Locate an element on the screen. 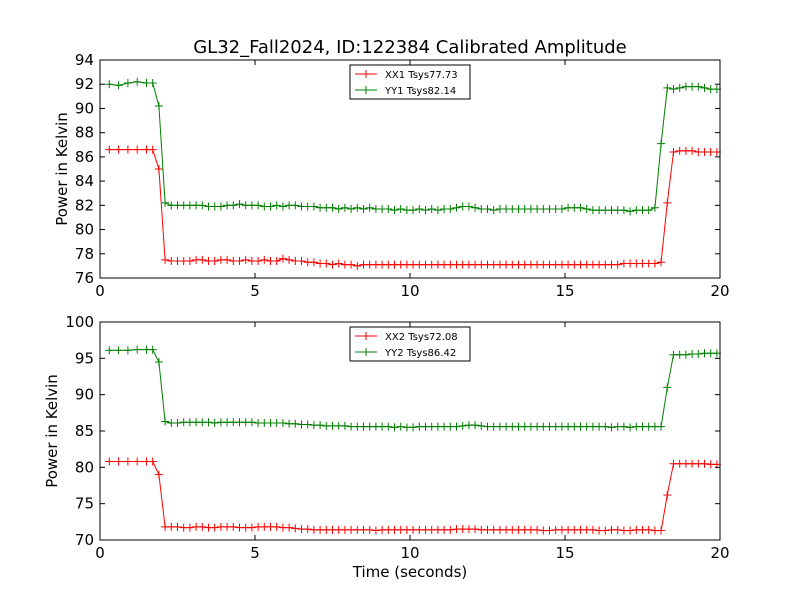 Image resolution: width=800 pixels, height=600 pixels. bottom-x-tick-label: 20 is located at coordinates (719, 553).